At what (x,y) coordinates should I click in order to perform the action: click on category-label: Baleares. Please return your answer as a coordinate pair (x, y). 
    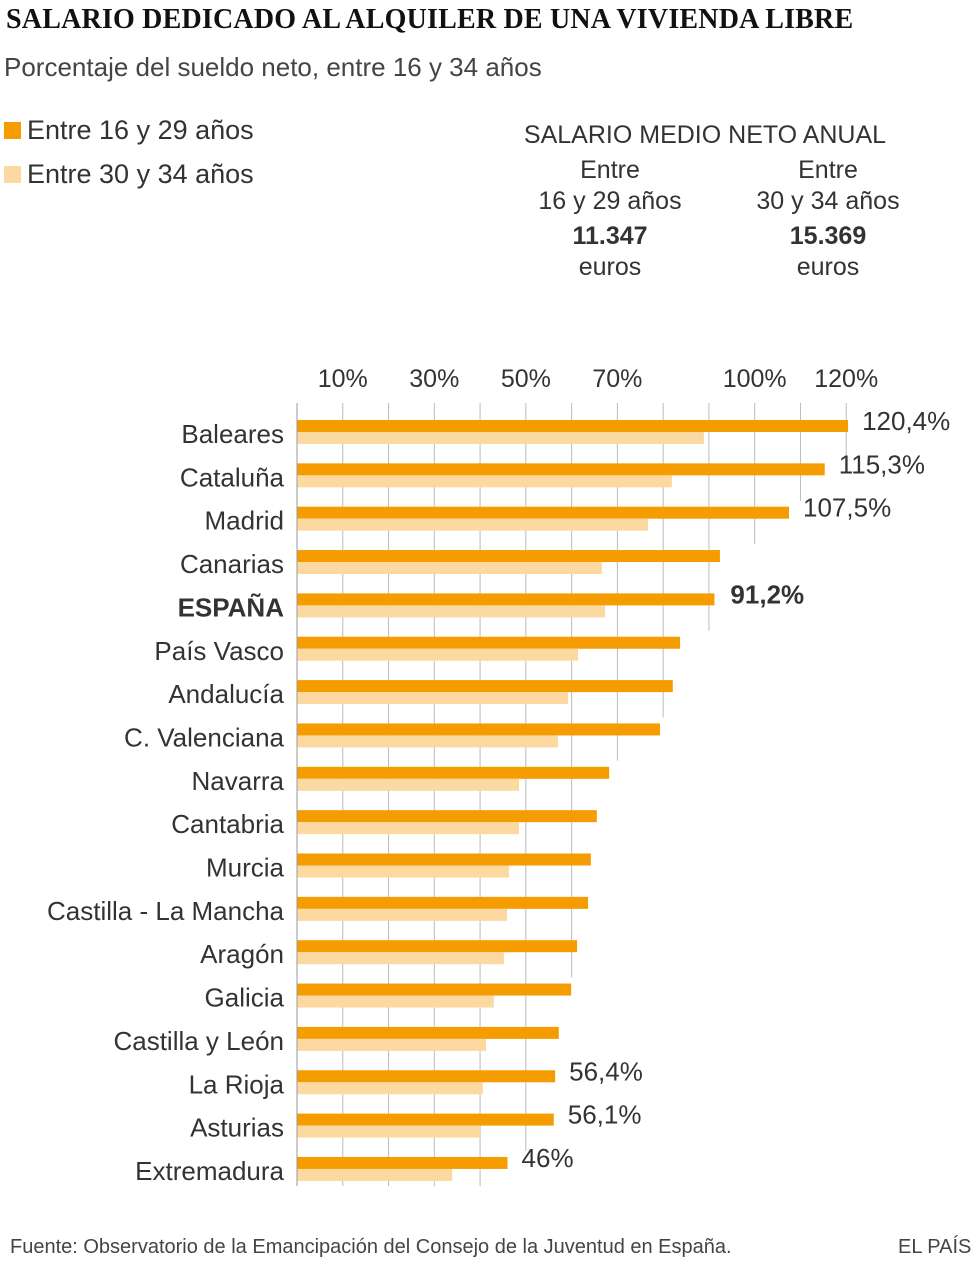
    Looking at the image, I should click on (232, 434).